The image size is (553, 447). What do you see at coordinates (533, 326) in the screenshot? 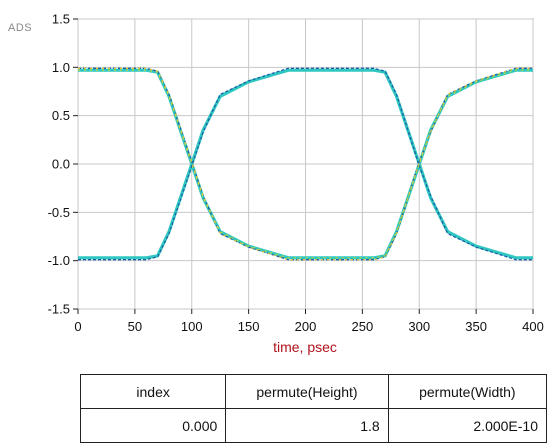
I see `x-tick-label: 400` at bounding box center [533, 326].